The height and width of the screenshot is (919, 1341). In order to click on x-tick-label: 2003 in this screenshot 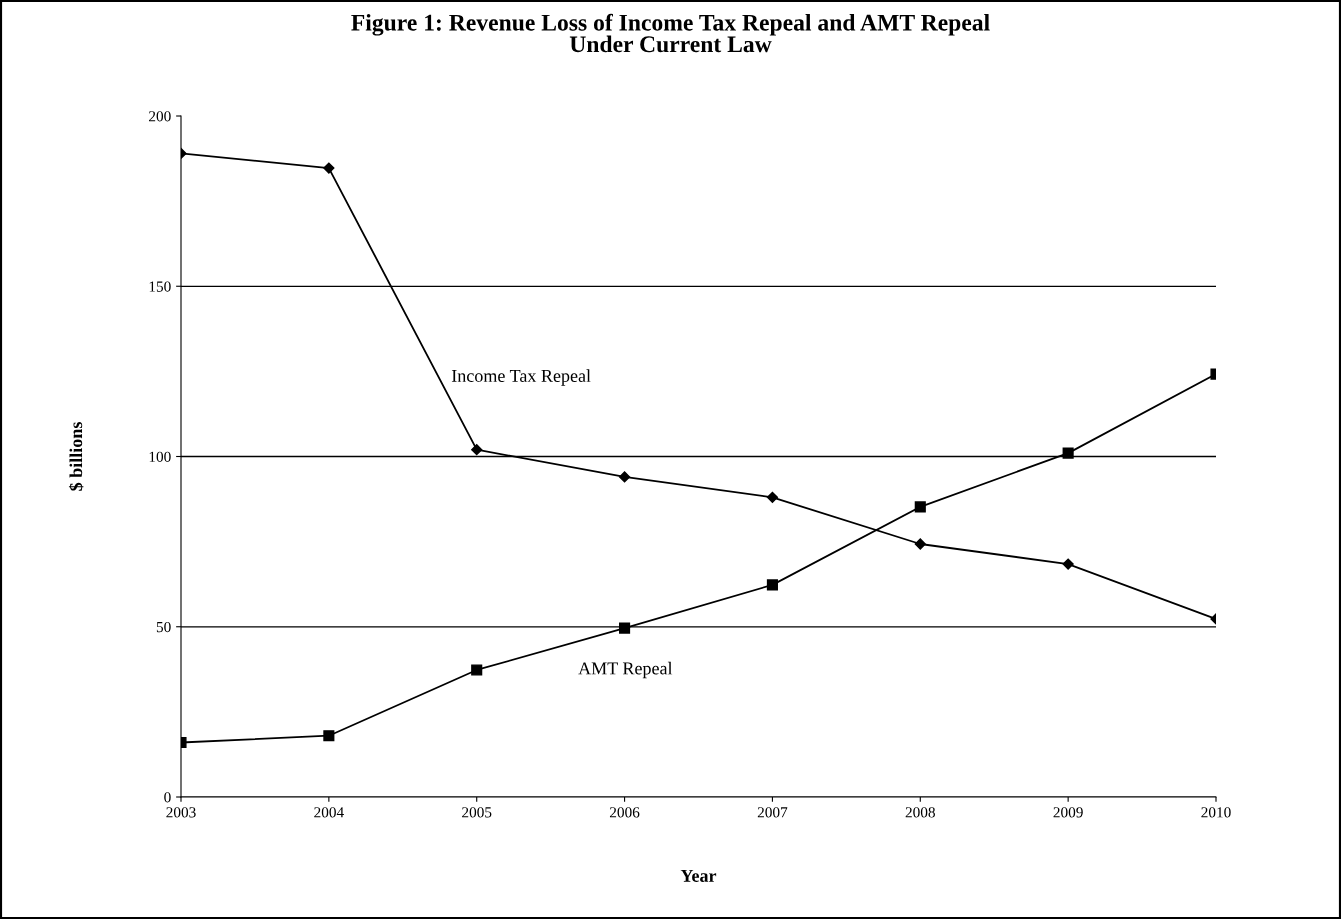, I will do `click(181, 812)`.